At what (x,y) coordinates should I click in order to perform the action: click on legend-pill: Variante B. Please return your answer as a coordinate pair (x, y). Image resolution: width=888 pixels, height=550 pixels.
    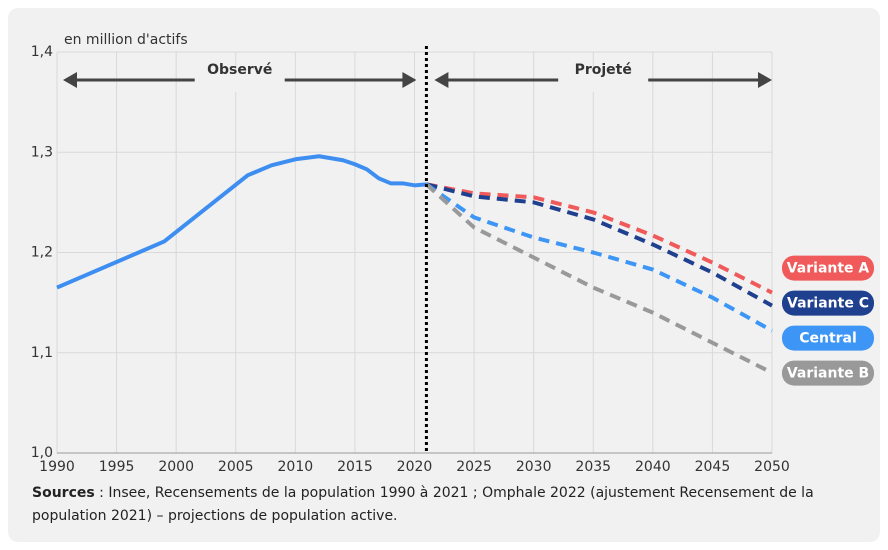
    Looking at the image, I should click on (828, 373).